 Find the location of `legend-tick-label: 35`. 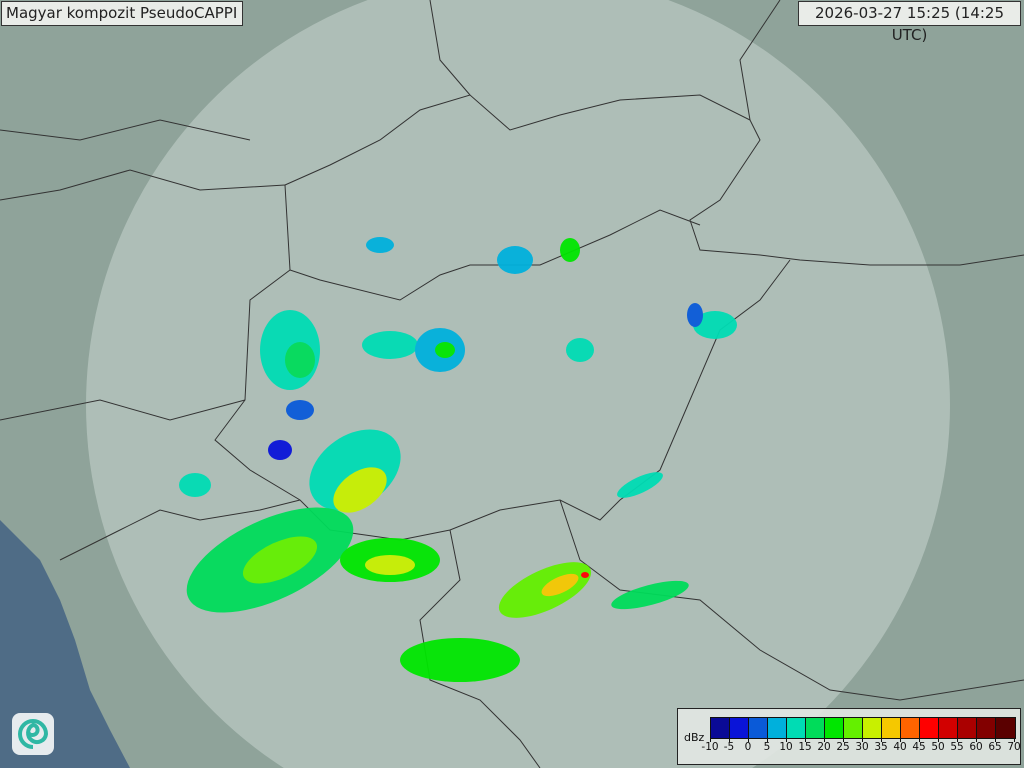

legend-tick-label: 35 is located at coordinates (881, 745).